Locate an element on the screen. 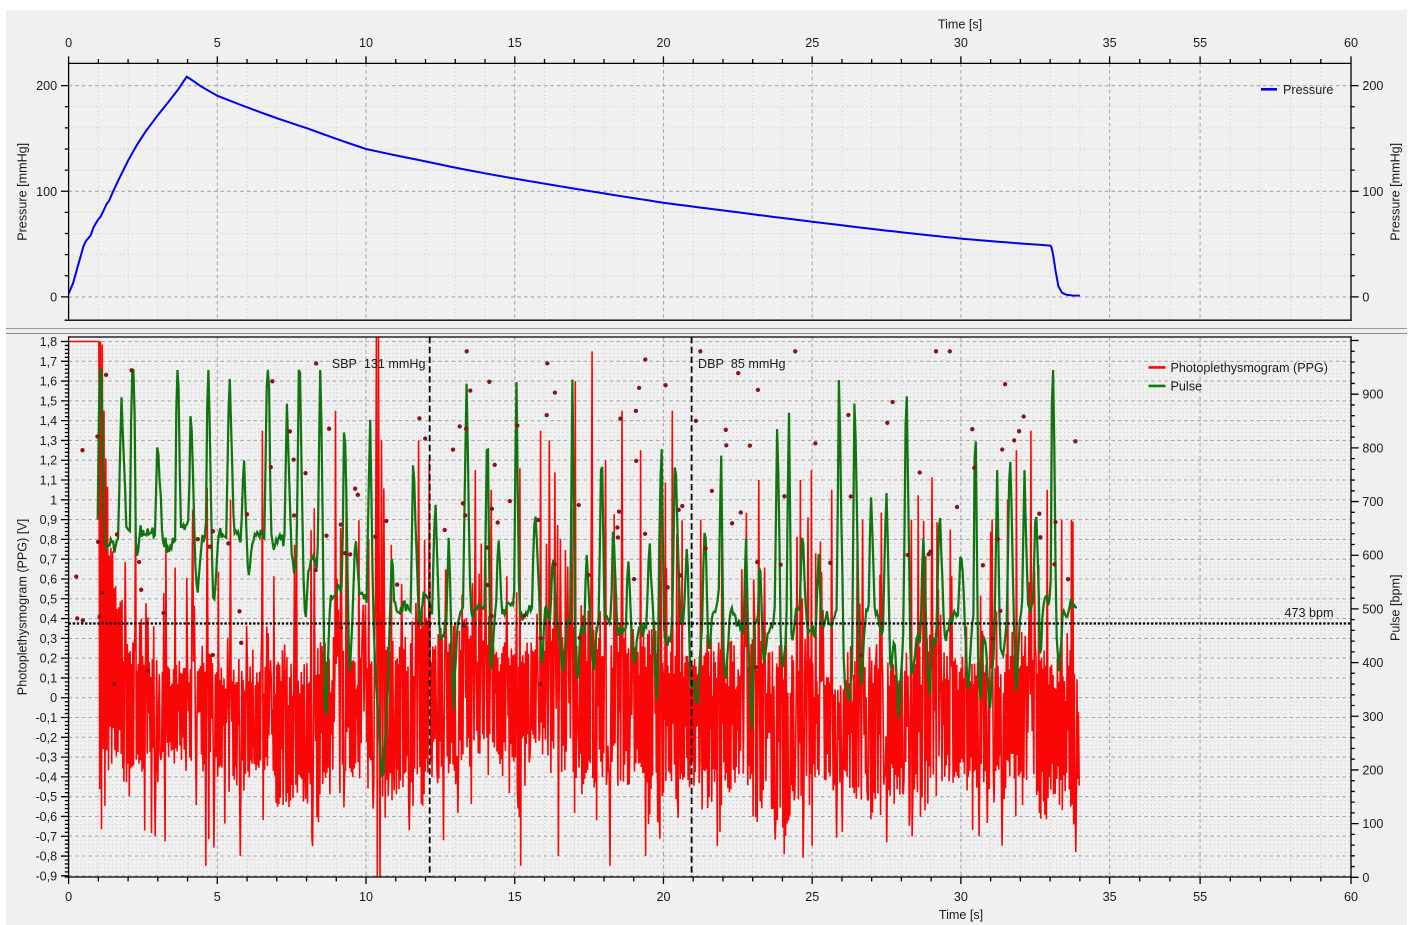 The width and height of the screenshot is (1426, 925). svg-text: -0,1 is located at coordinates (46, 718).